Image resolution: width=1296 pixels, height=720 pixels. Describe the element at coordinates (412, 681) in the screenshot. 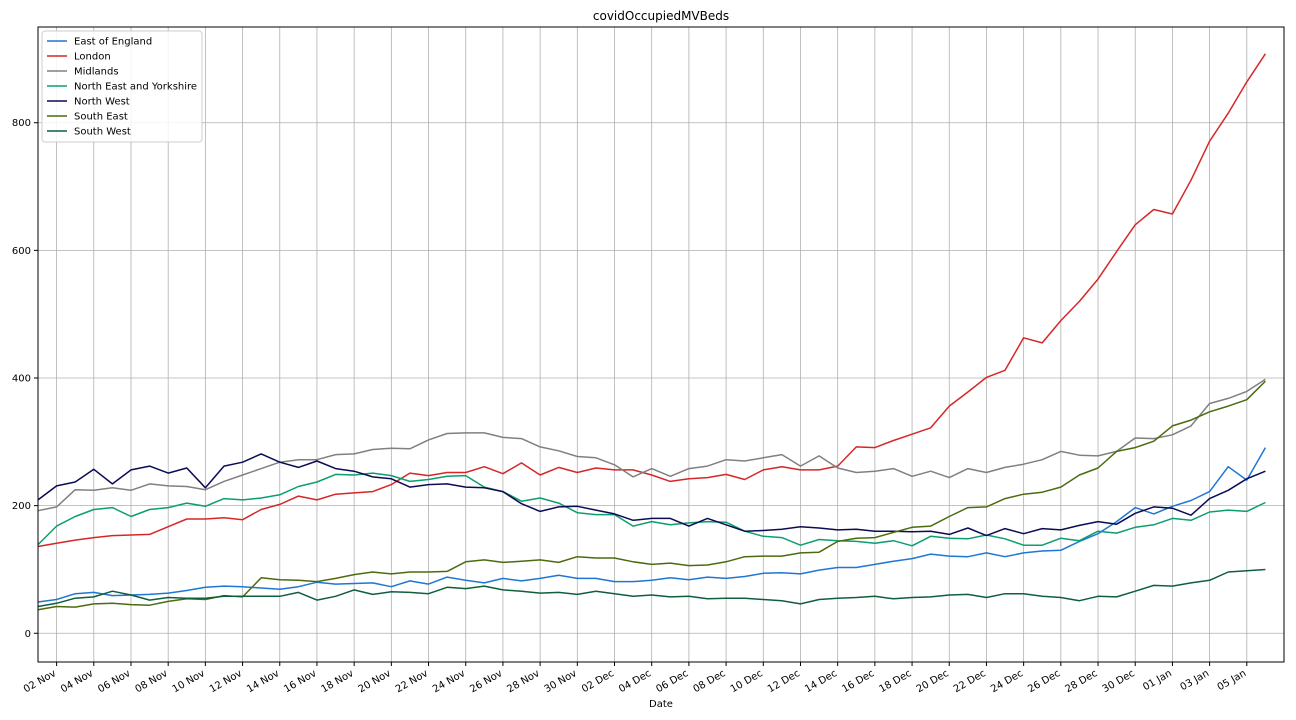

I see `x-tick-label: 22 Nov` at that location.